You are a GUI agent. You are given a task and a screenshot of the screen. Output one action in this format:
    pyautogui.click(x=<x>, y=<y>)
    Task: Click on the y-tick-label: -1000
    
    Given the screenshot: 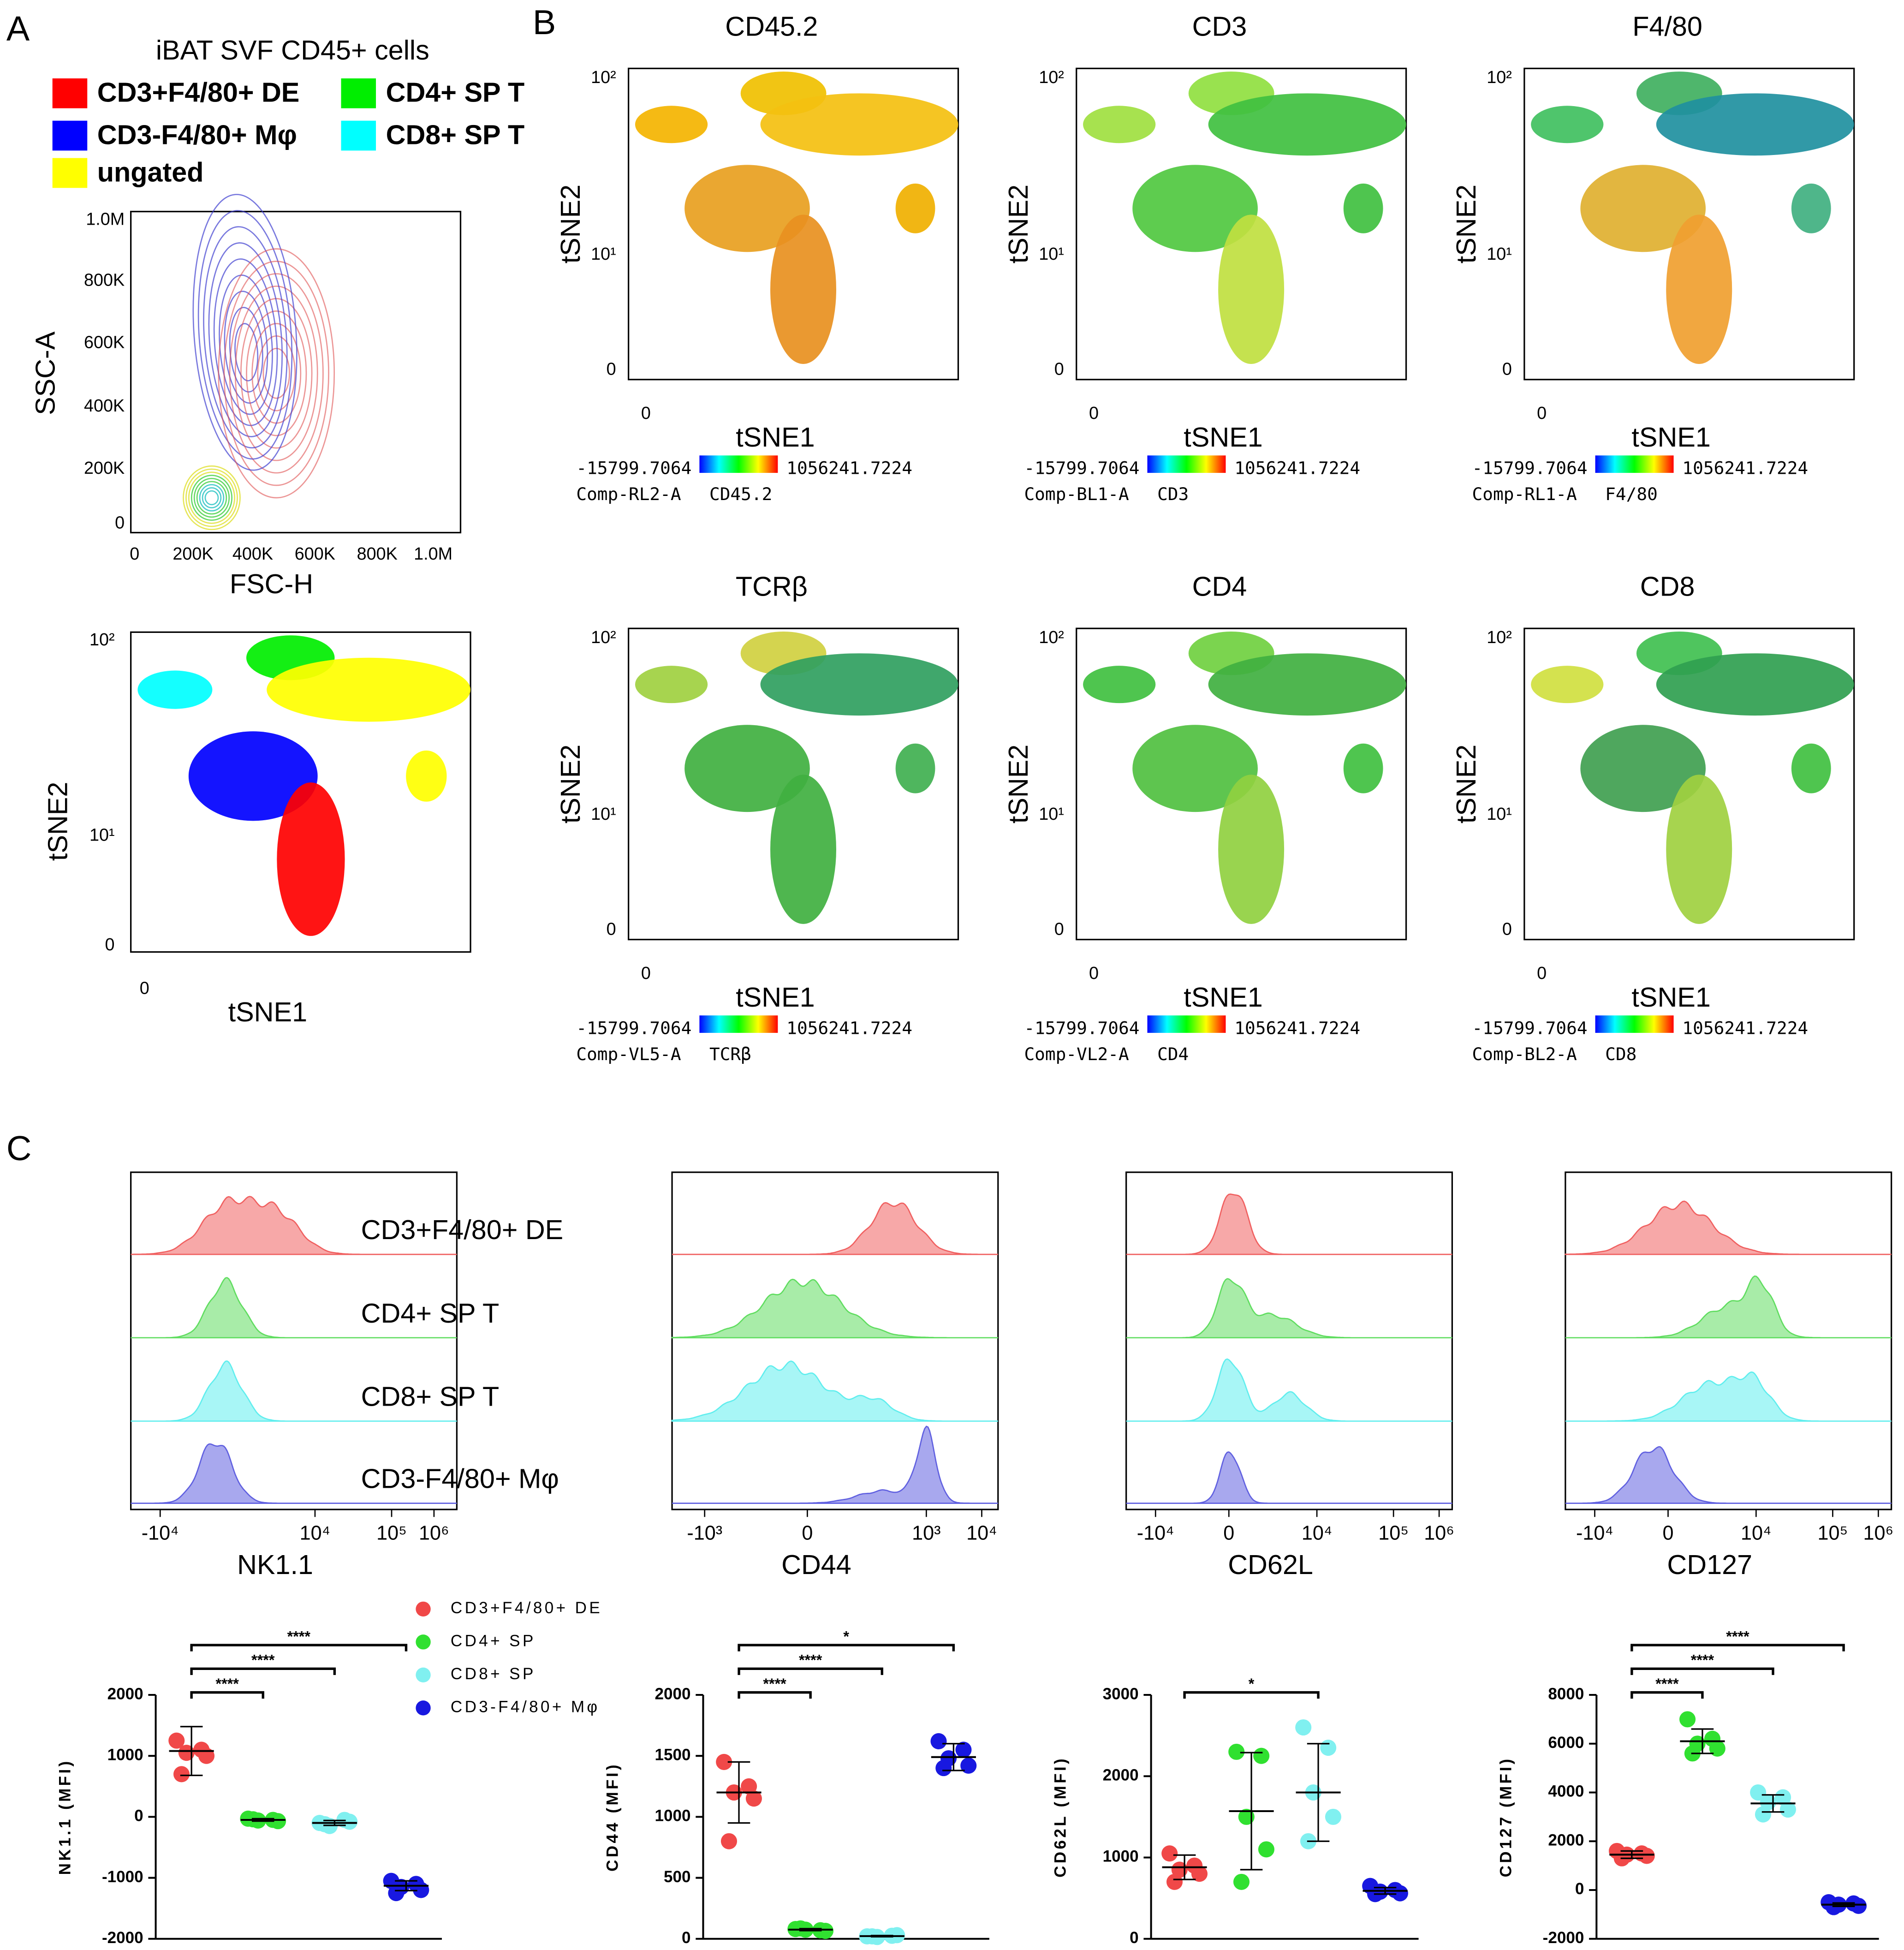 What is the action you would take?
    pyautogui.click(x=122, y=1877)
    